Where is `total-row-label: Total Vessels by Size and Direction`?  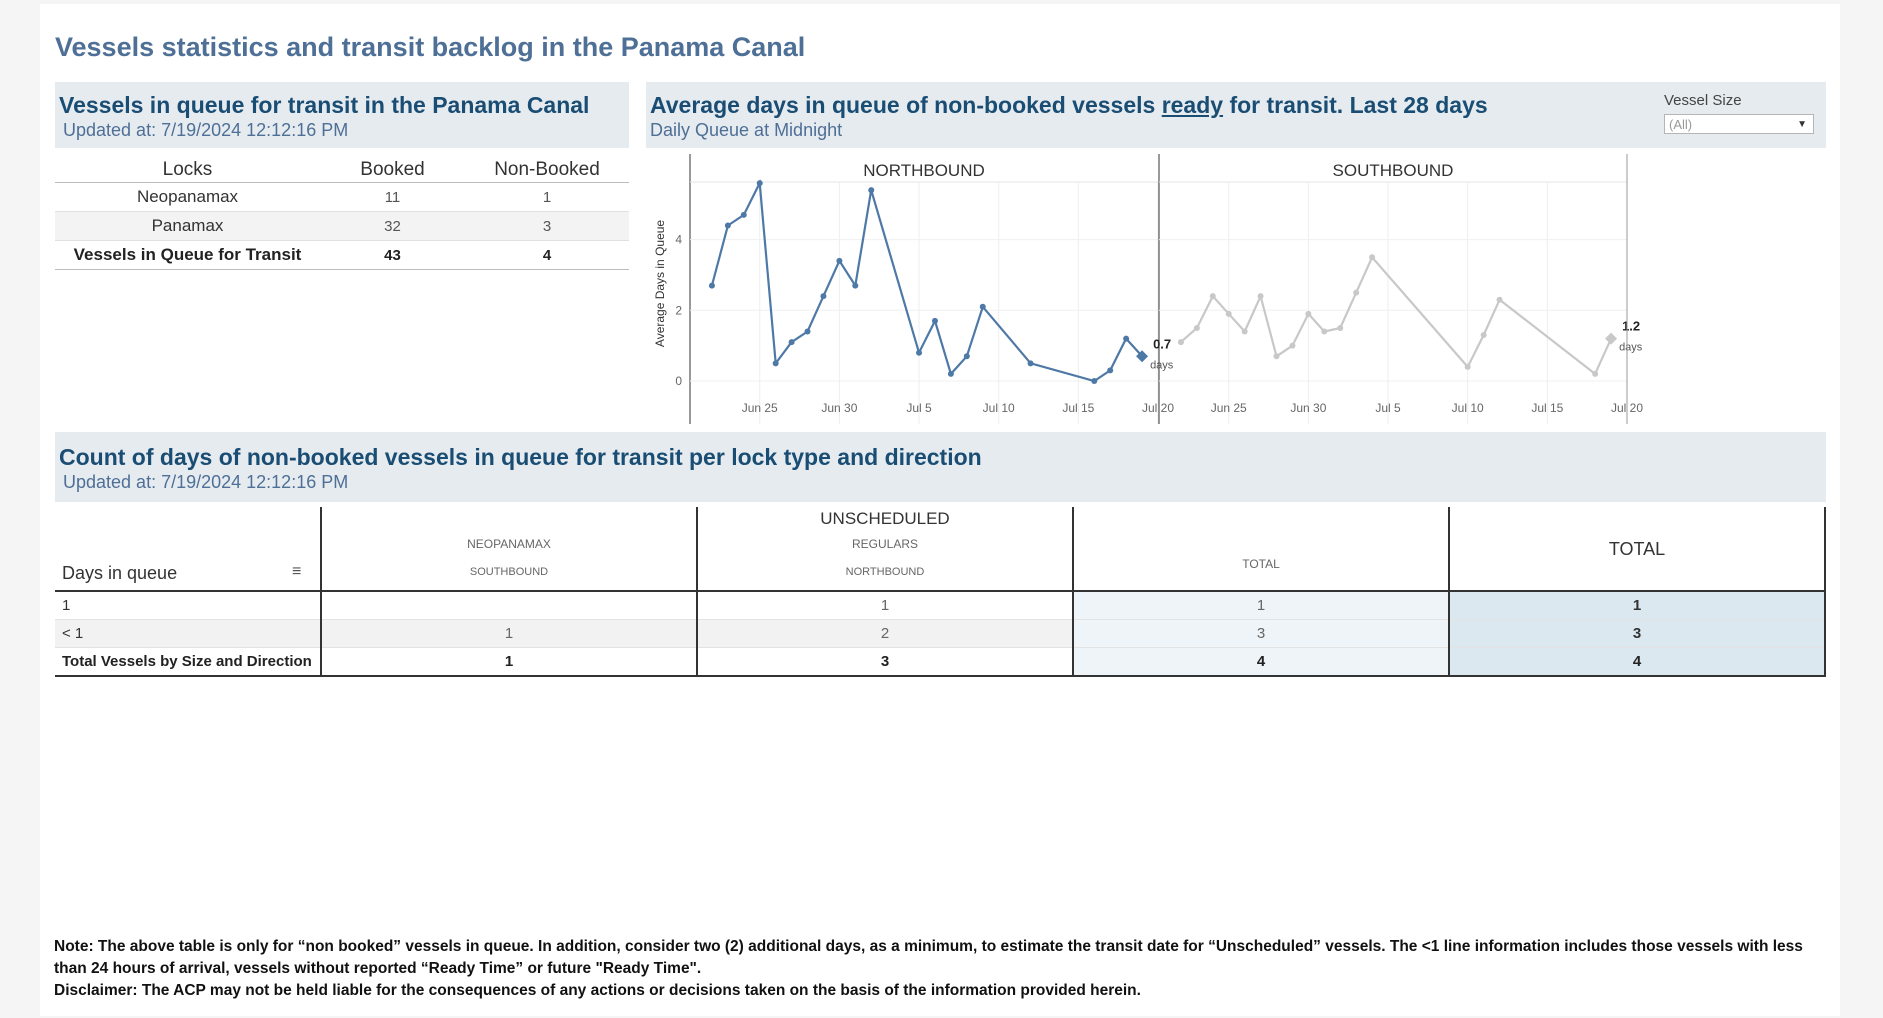
total-row-label: Total Vessels by Size and Direction is located at coordinates (188, 662).